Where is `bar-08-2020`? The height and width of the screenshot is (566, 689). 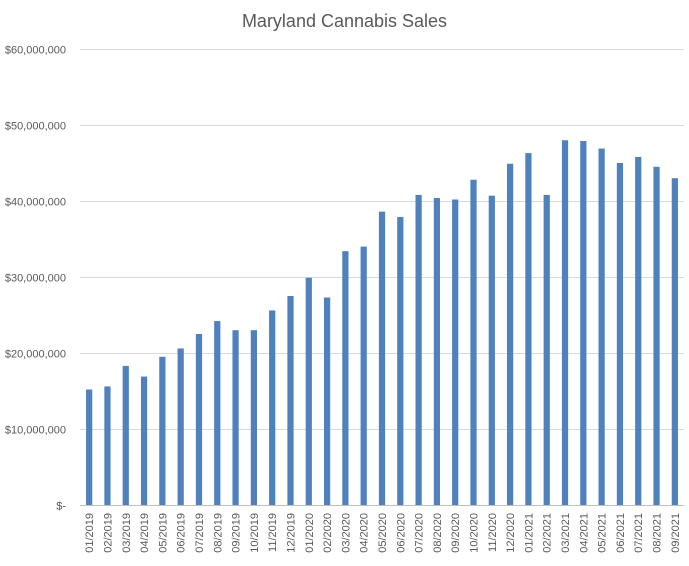 bar-08-2020 is located at coordinates (437, 351).